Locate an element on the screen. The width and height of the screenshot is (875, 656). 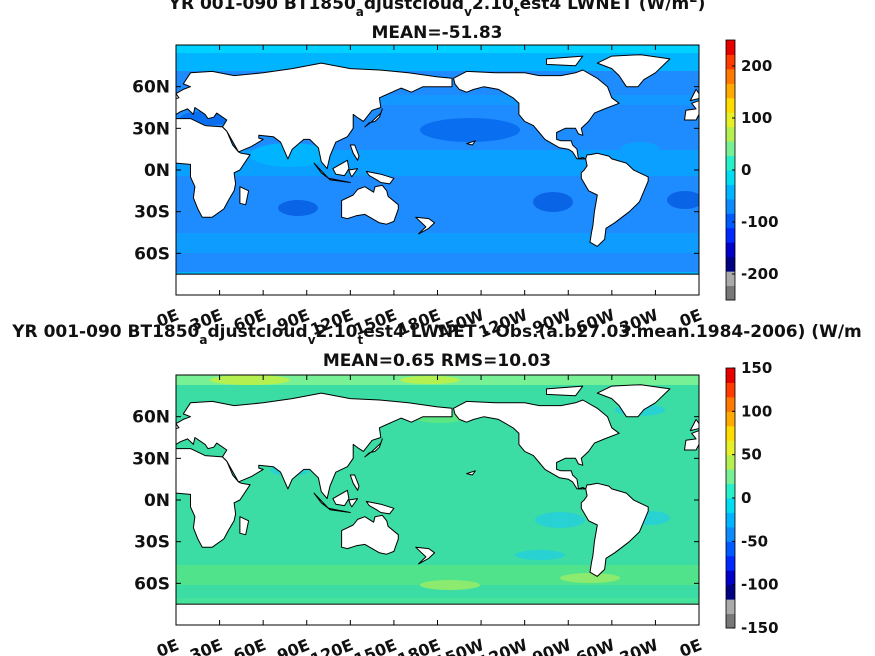
t1-part: 2.10 is located at coordinates (493, 7).